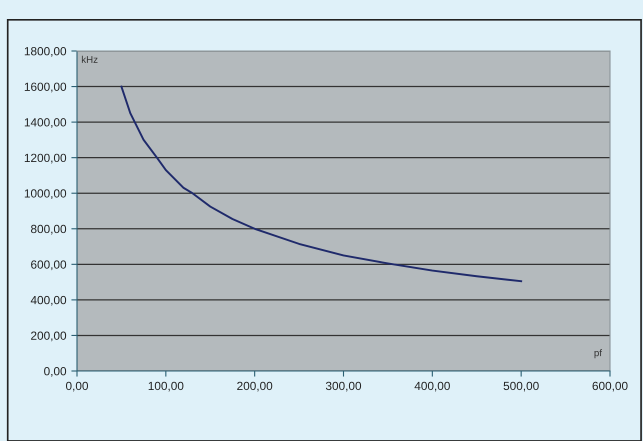 The height and width of the screenshot is (441, 643). I want to click on y-tick-label: 0,00, so click(55, 372).